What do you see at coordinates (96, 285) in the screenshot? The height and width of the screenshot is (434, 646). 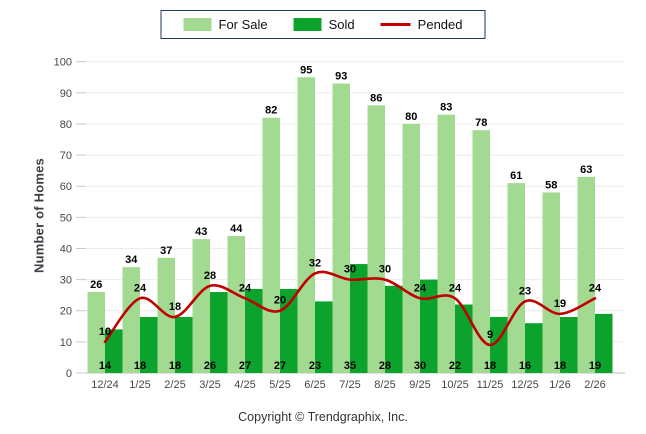 I see `for-sale-value-label: 26` at bounding box center [96, 285].